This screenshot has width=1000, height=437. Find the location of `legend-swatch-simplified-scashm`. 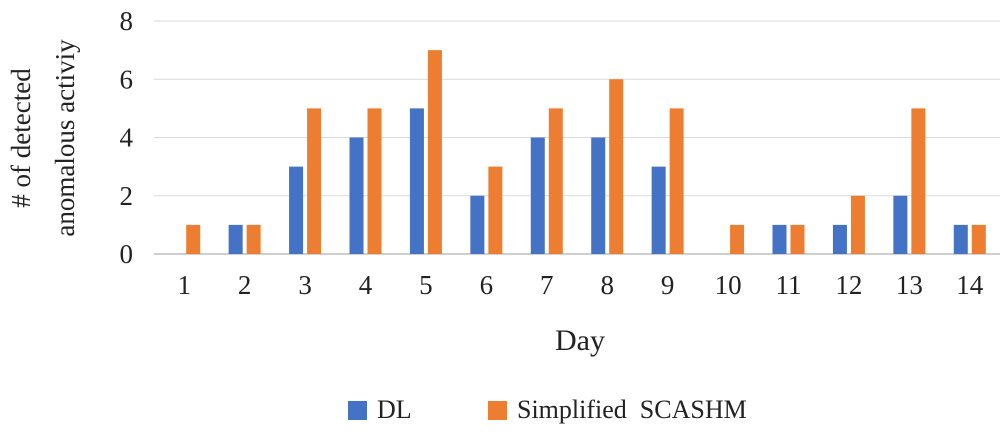

legend-swatch-simplified-scashm is located at coordinates (497, 410).